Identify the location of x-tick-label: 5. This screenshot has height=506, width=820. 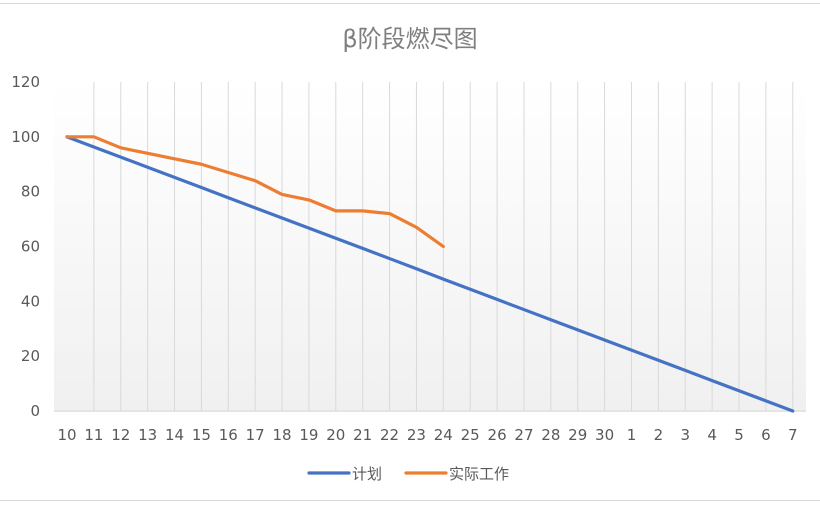
(739, 435).